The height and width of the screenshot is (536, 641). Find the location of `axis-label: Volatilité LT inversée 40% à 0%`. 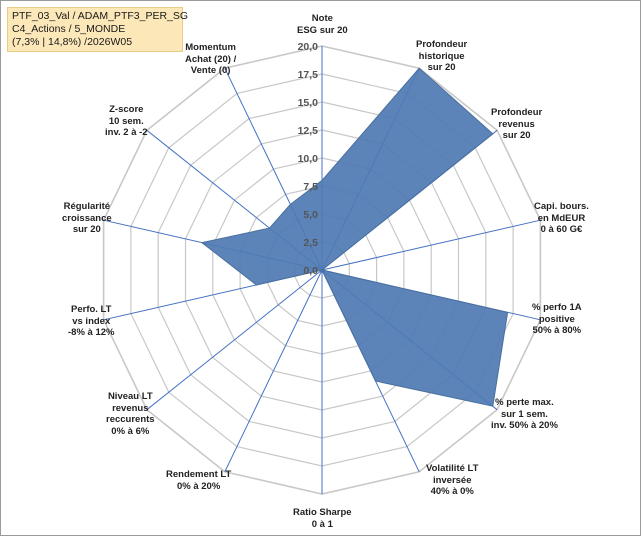

axis-label: Volatilité LT inversée 40% à 0% is located at coordinates (452, 480).